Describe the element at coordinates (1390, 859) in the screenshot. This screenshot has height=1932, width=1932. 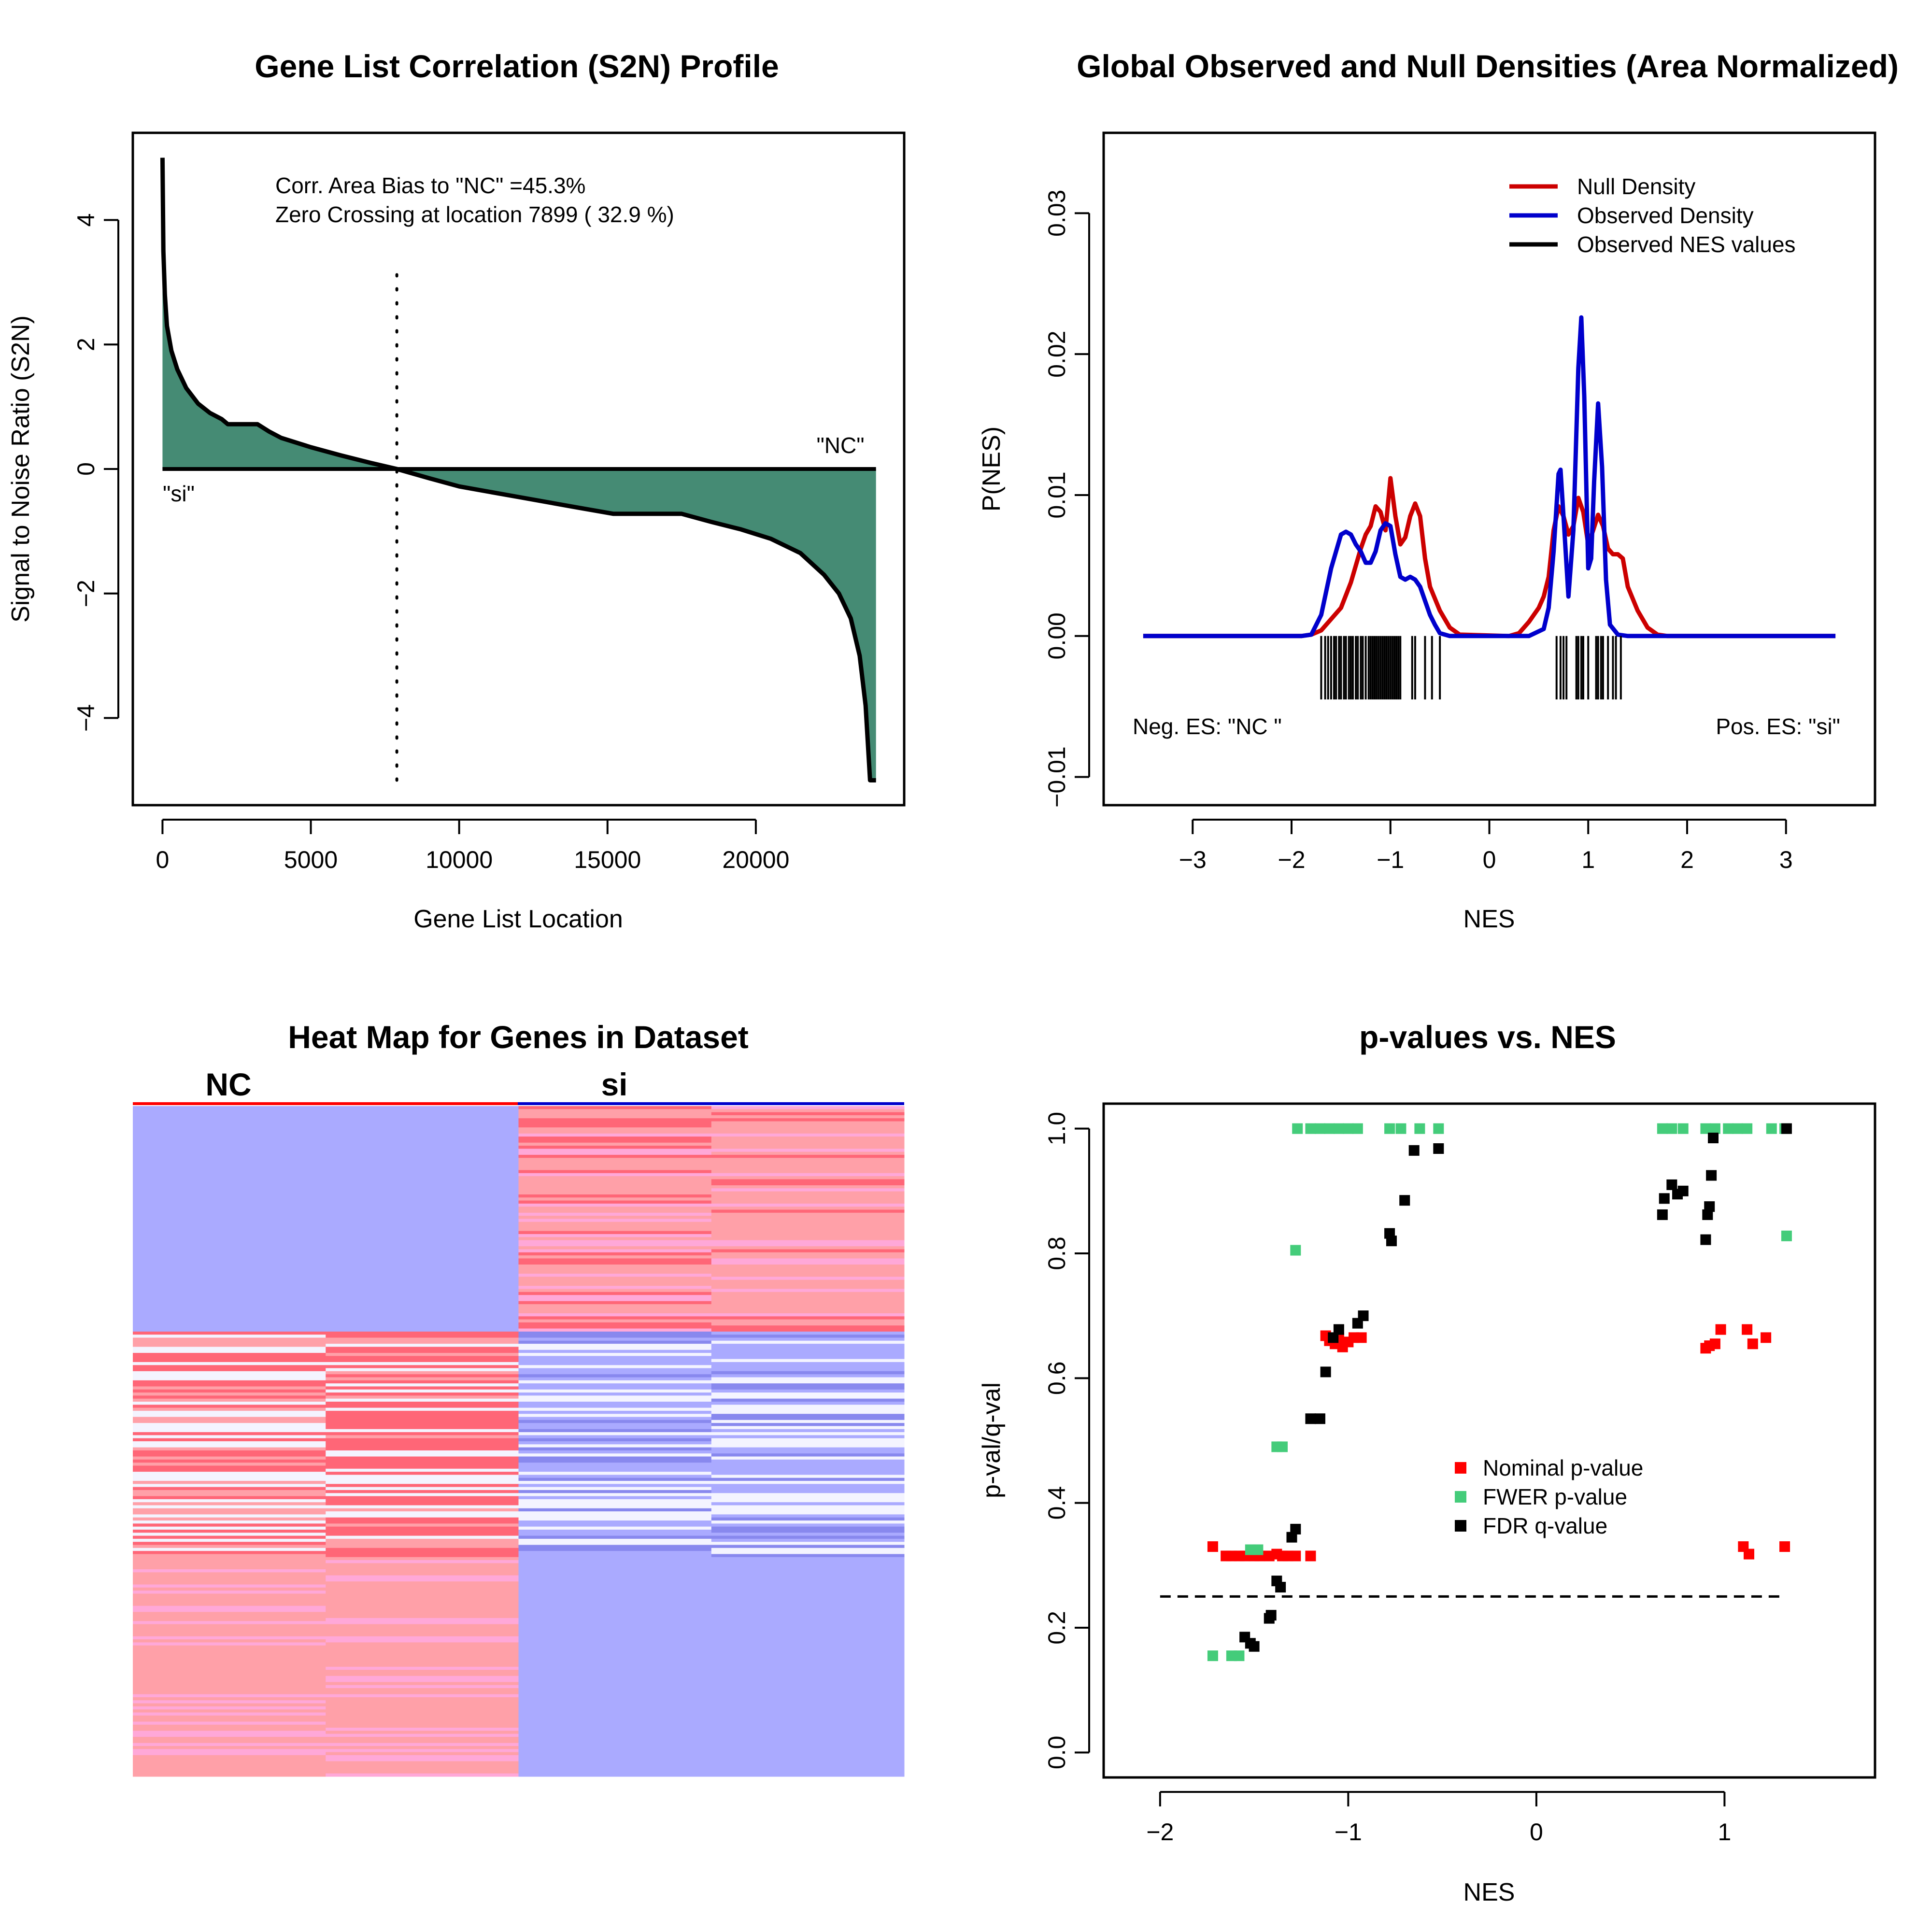
I see `density-x-tick-label: −1` at that location.